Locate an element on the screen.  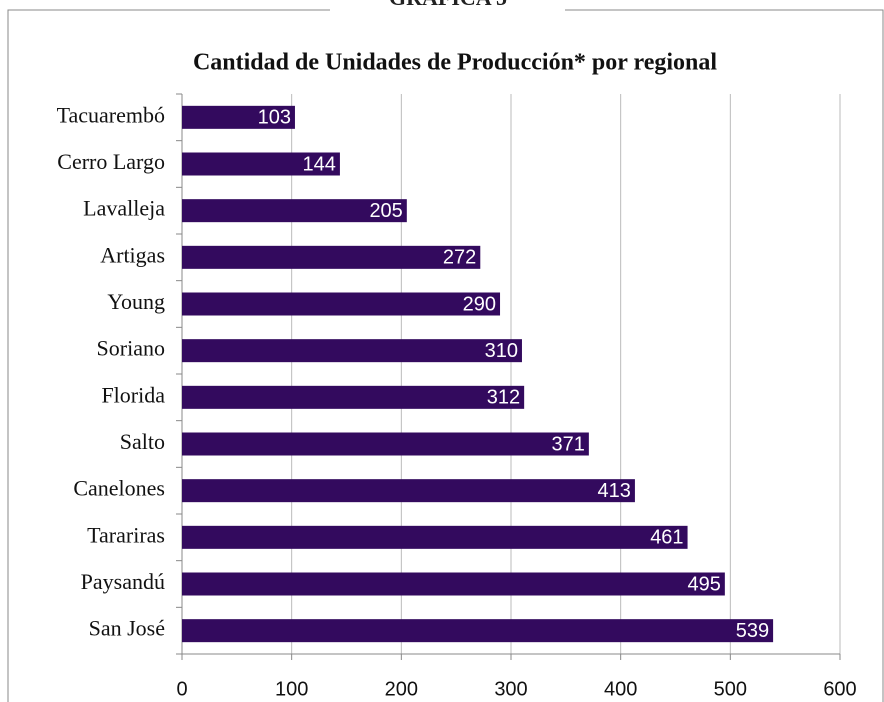
x-tick-label: 500 is located at coordinates (730, 689).